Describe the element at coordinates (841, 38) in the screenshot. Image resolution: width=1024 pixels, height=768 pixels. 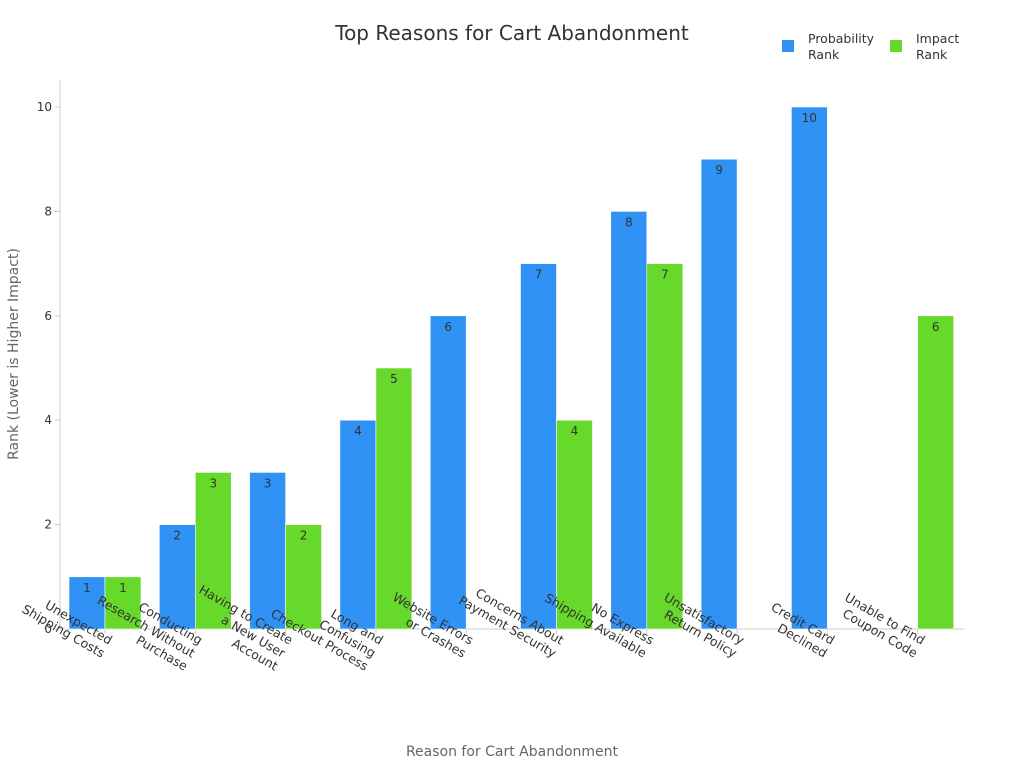
I see `legend-label-line: Probability` at that location.